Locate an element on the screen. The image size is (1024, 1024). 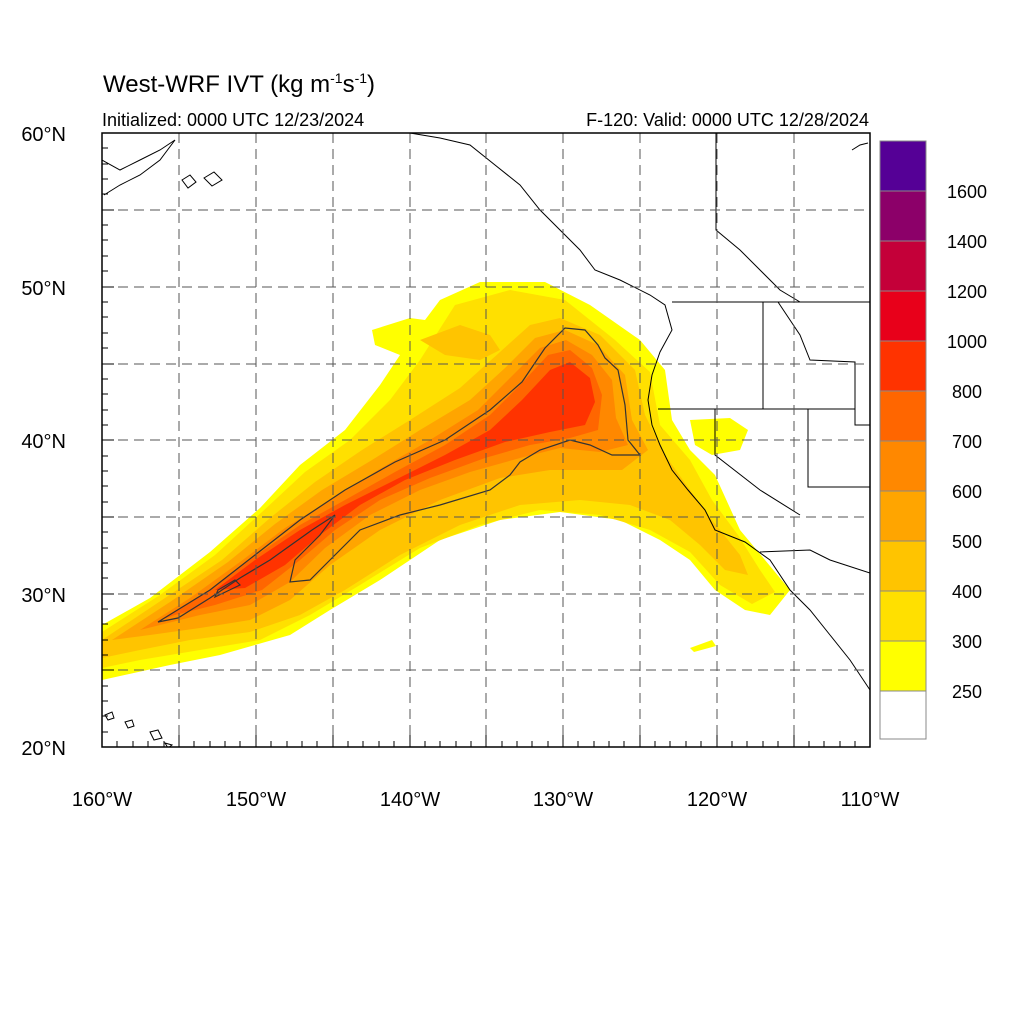
id-border is located at coordinates (816, 395).